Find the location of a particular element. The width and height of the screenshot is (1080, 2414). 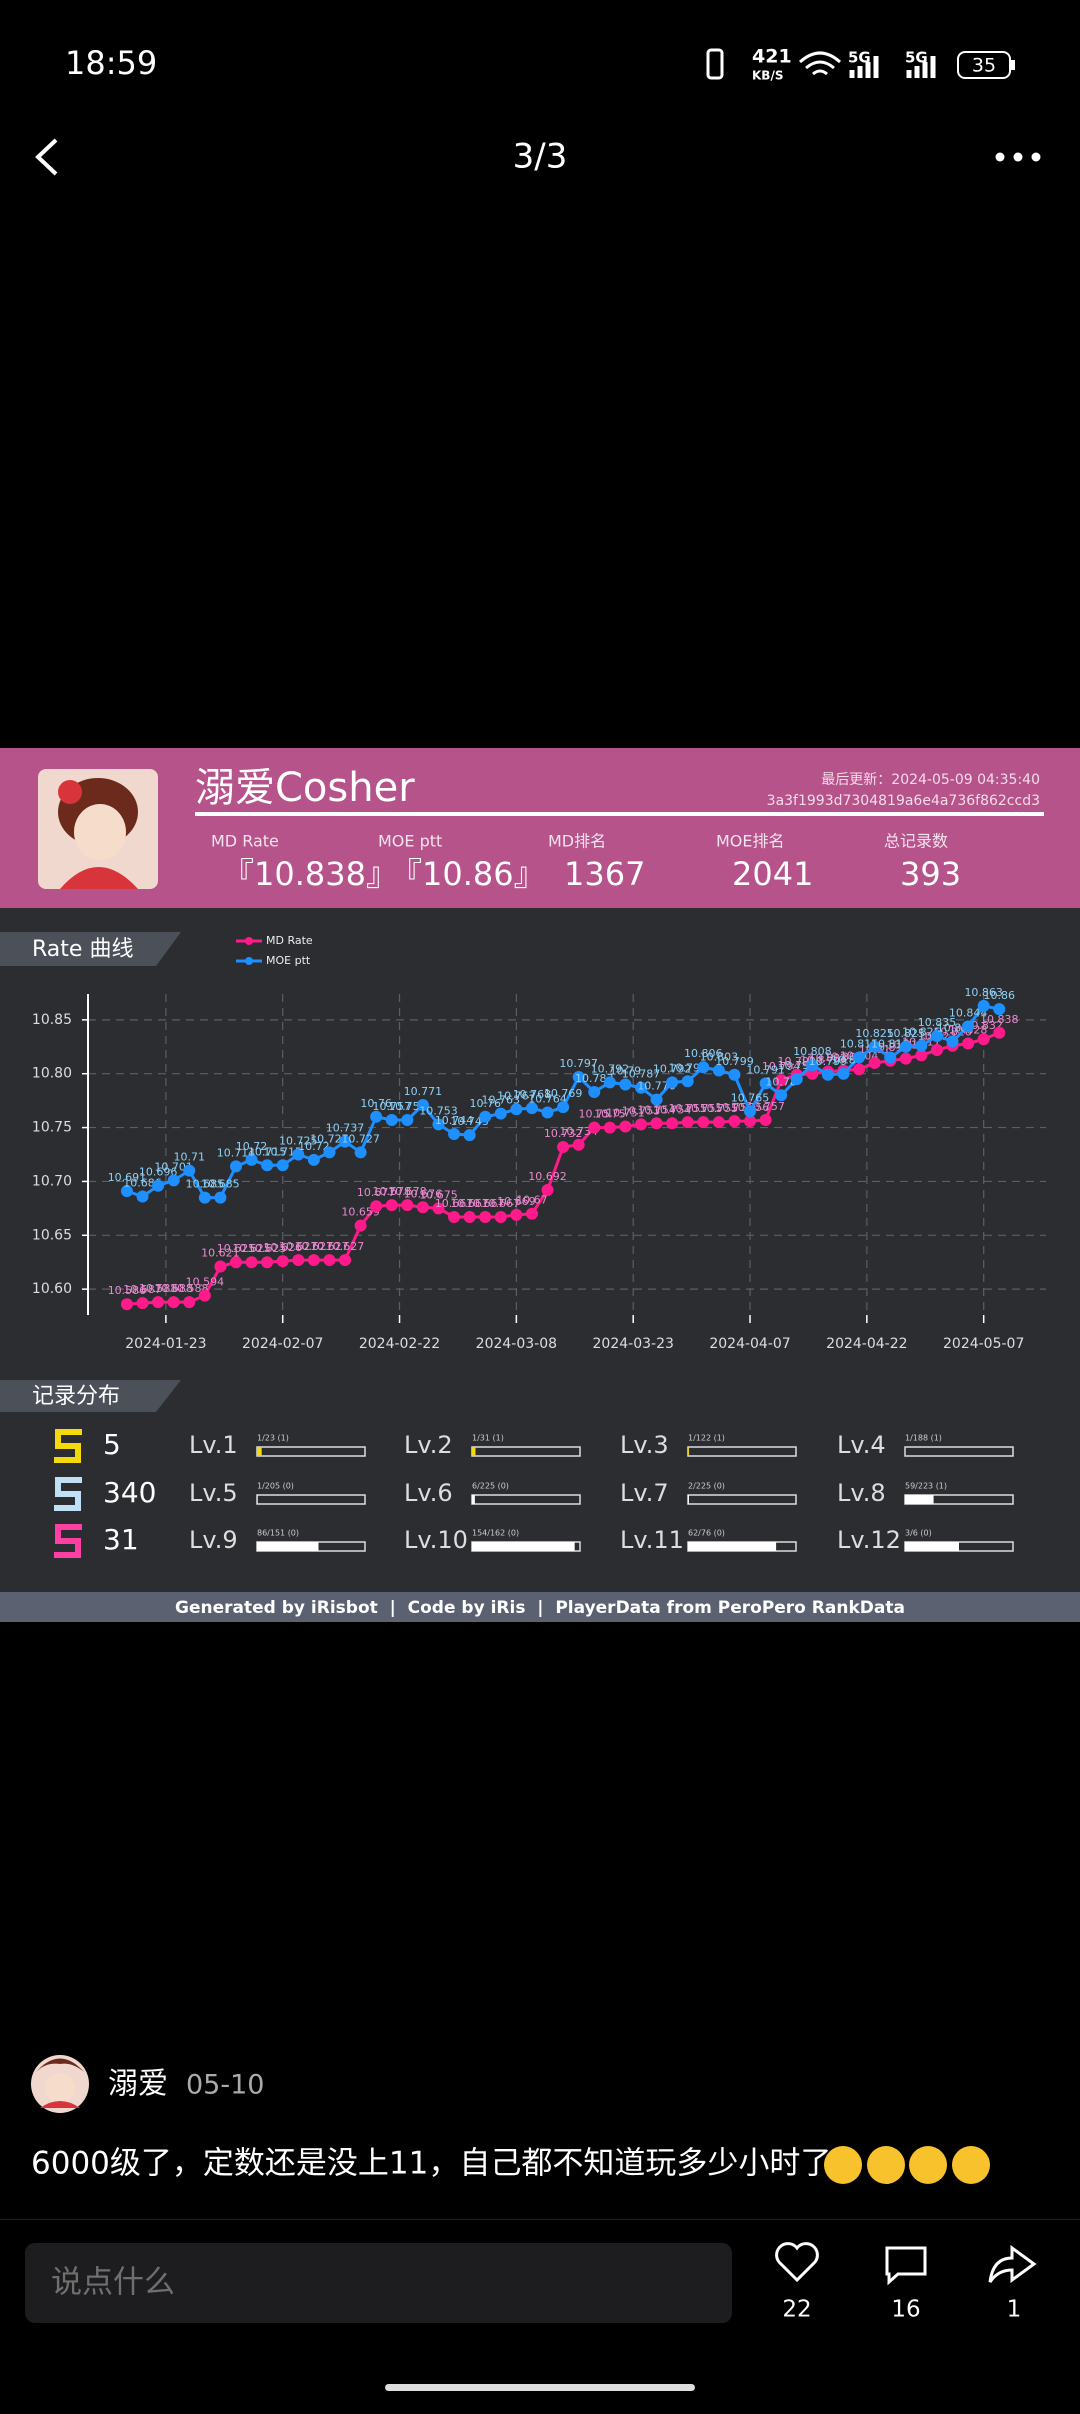

net-unit: KB/S is located at coordinates (767, 76).